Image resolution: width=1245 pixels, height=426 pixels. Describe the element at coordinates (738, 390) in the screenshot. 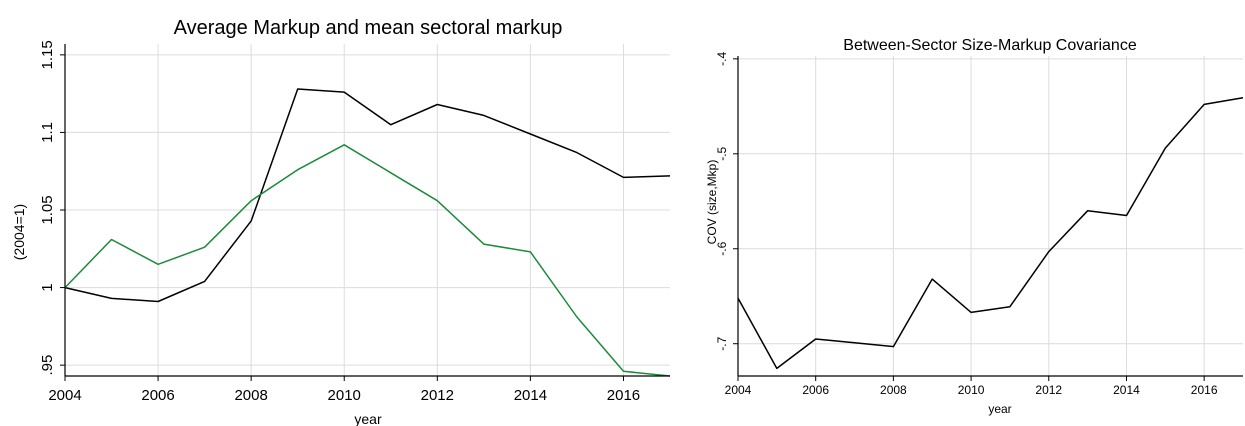

I see `right-chart-x-tick-label: 2004` at that location.